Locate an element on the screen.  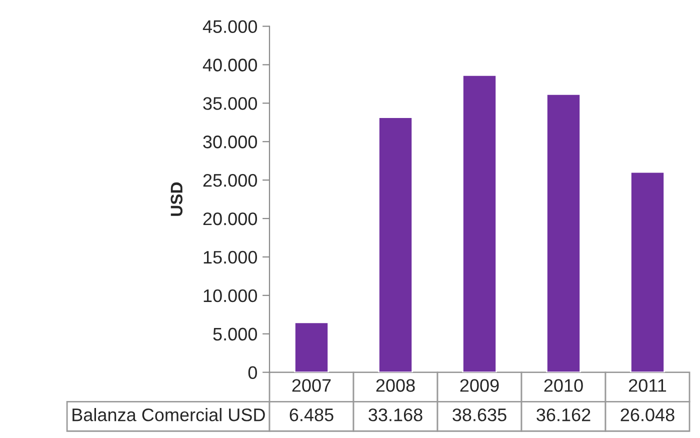
data-label: 6.485 is located at coordinates (312, 415).